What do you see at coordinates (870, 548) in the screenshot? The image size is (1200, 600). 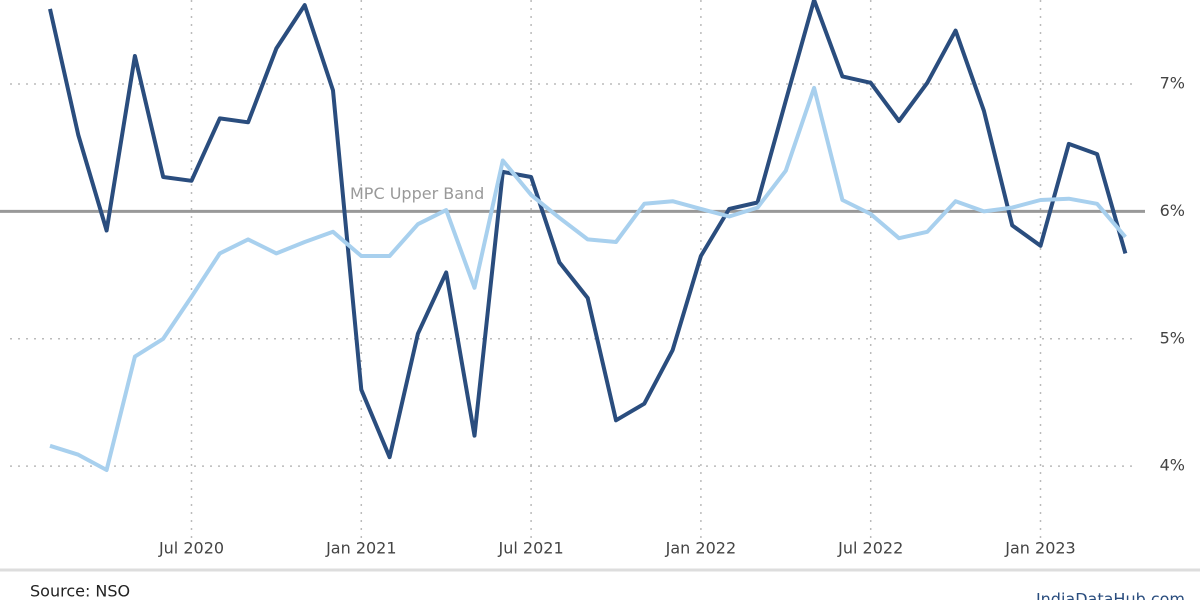 I see `x-tick-label: Jul 2022` at bounding box center [870, 548].